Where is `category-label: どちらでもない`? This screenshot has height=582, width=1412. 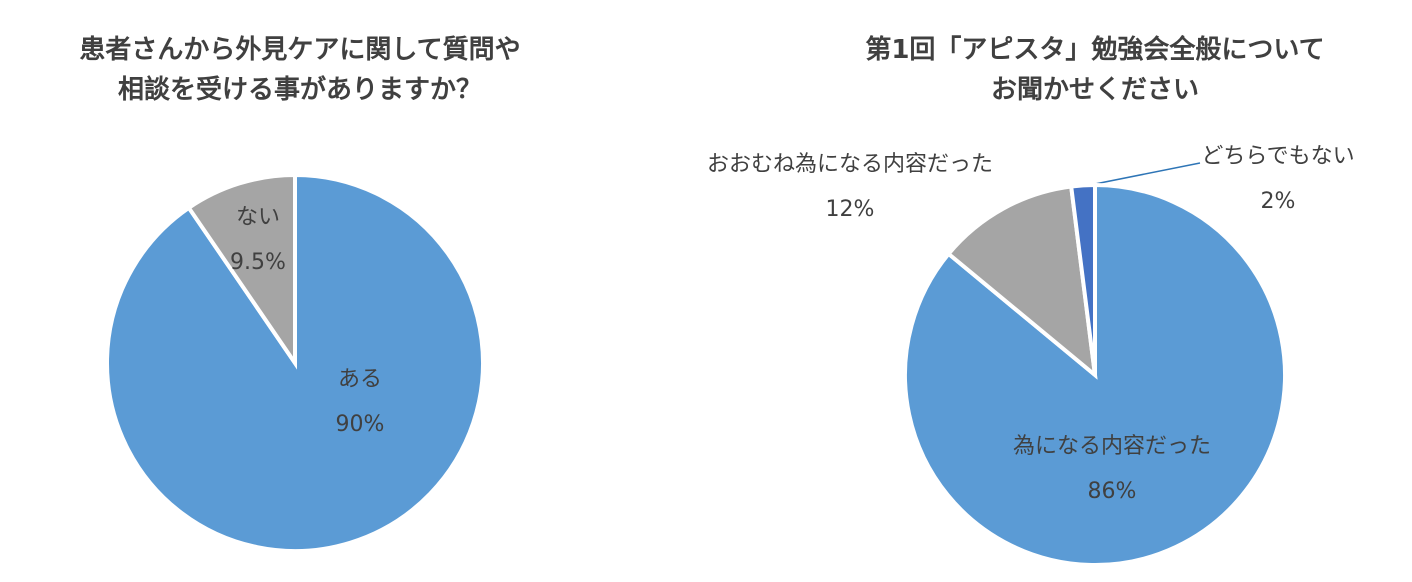 category-label: どちらでもない is located at coordinates (1277, 156).